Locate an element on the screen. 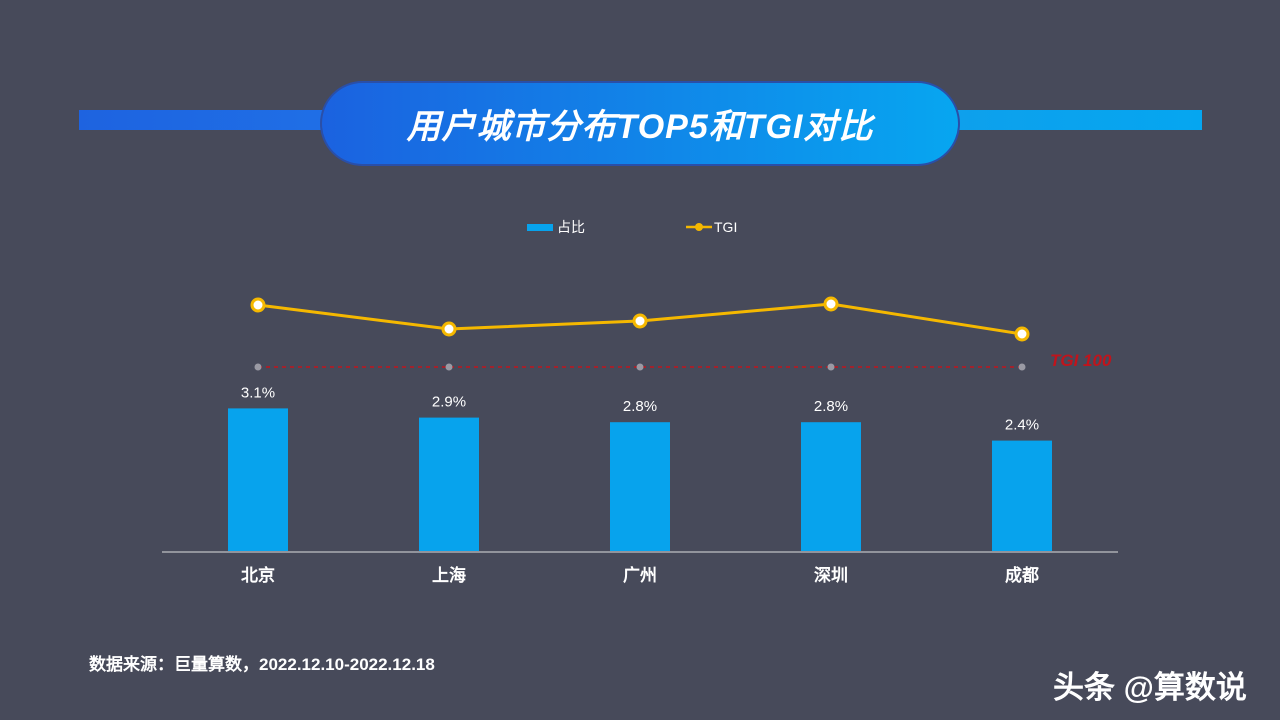 The width and height of the screenshot is (1280, 720). x-tick-label: 上海 is located at coordinates (449, 575).